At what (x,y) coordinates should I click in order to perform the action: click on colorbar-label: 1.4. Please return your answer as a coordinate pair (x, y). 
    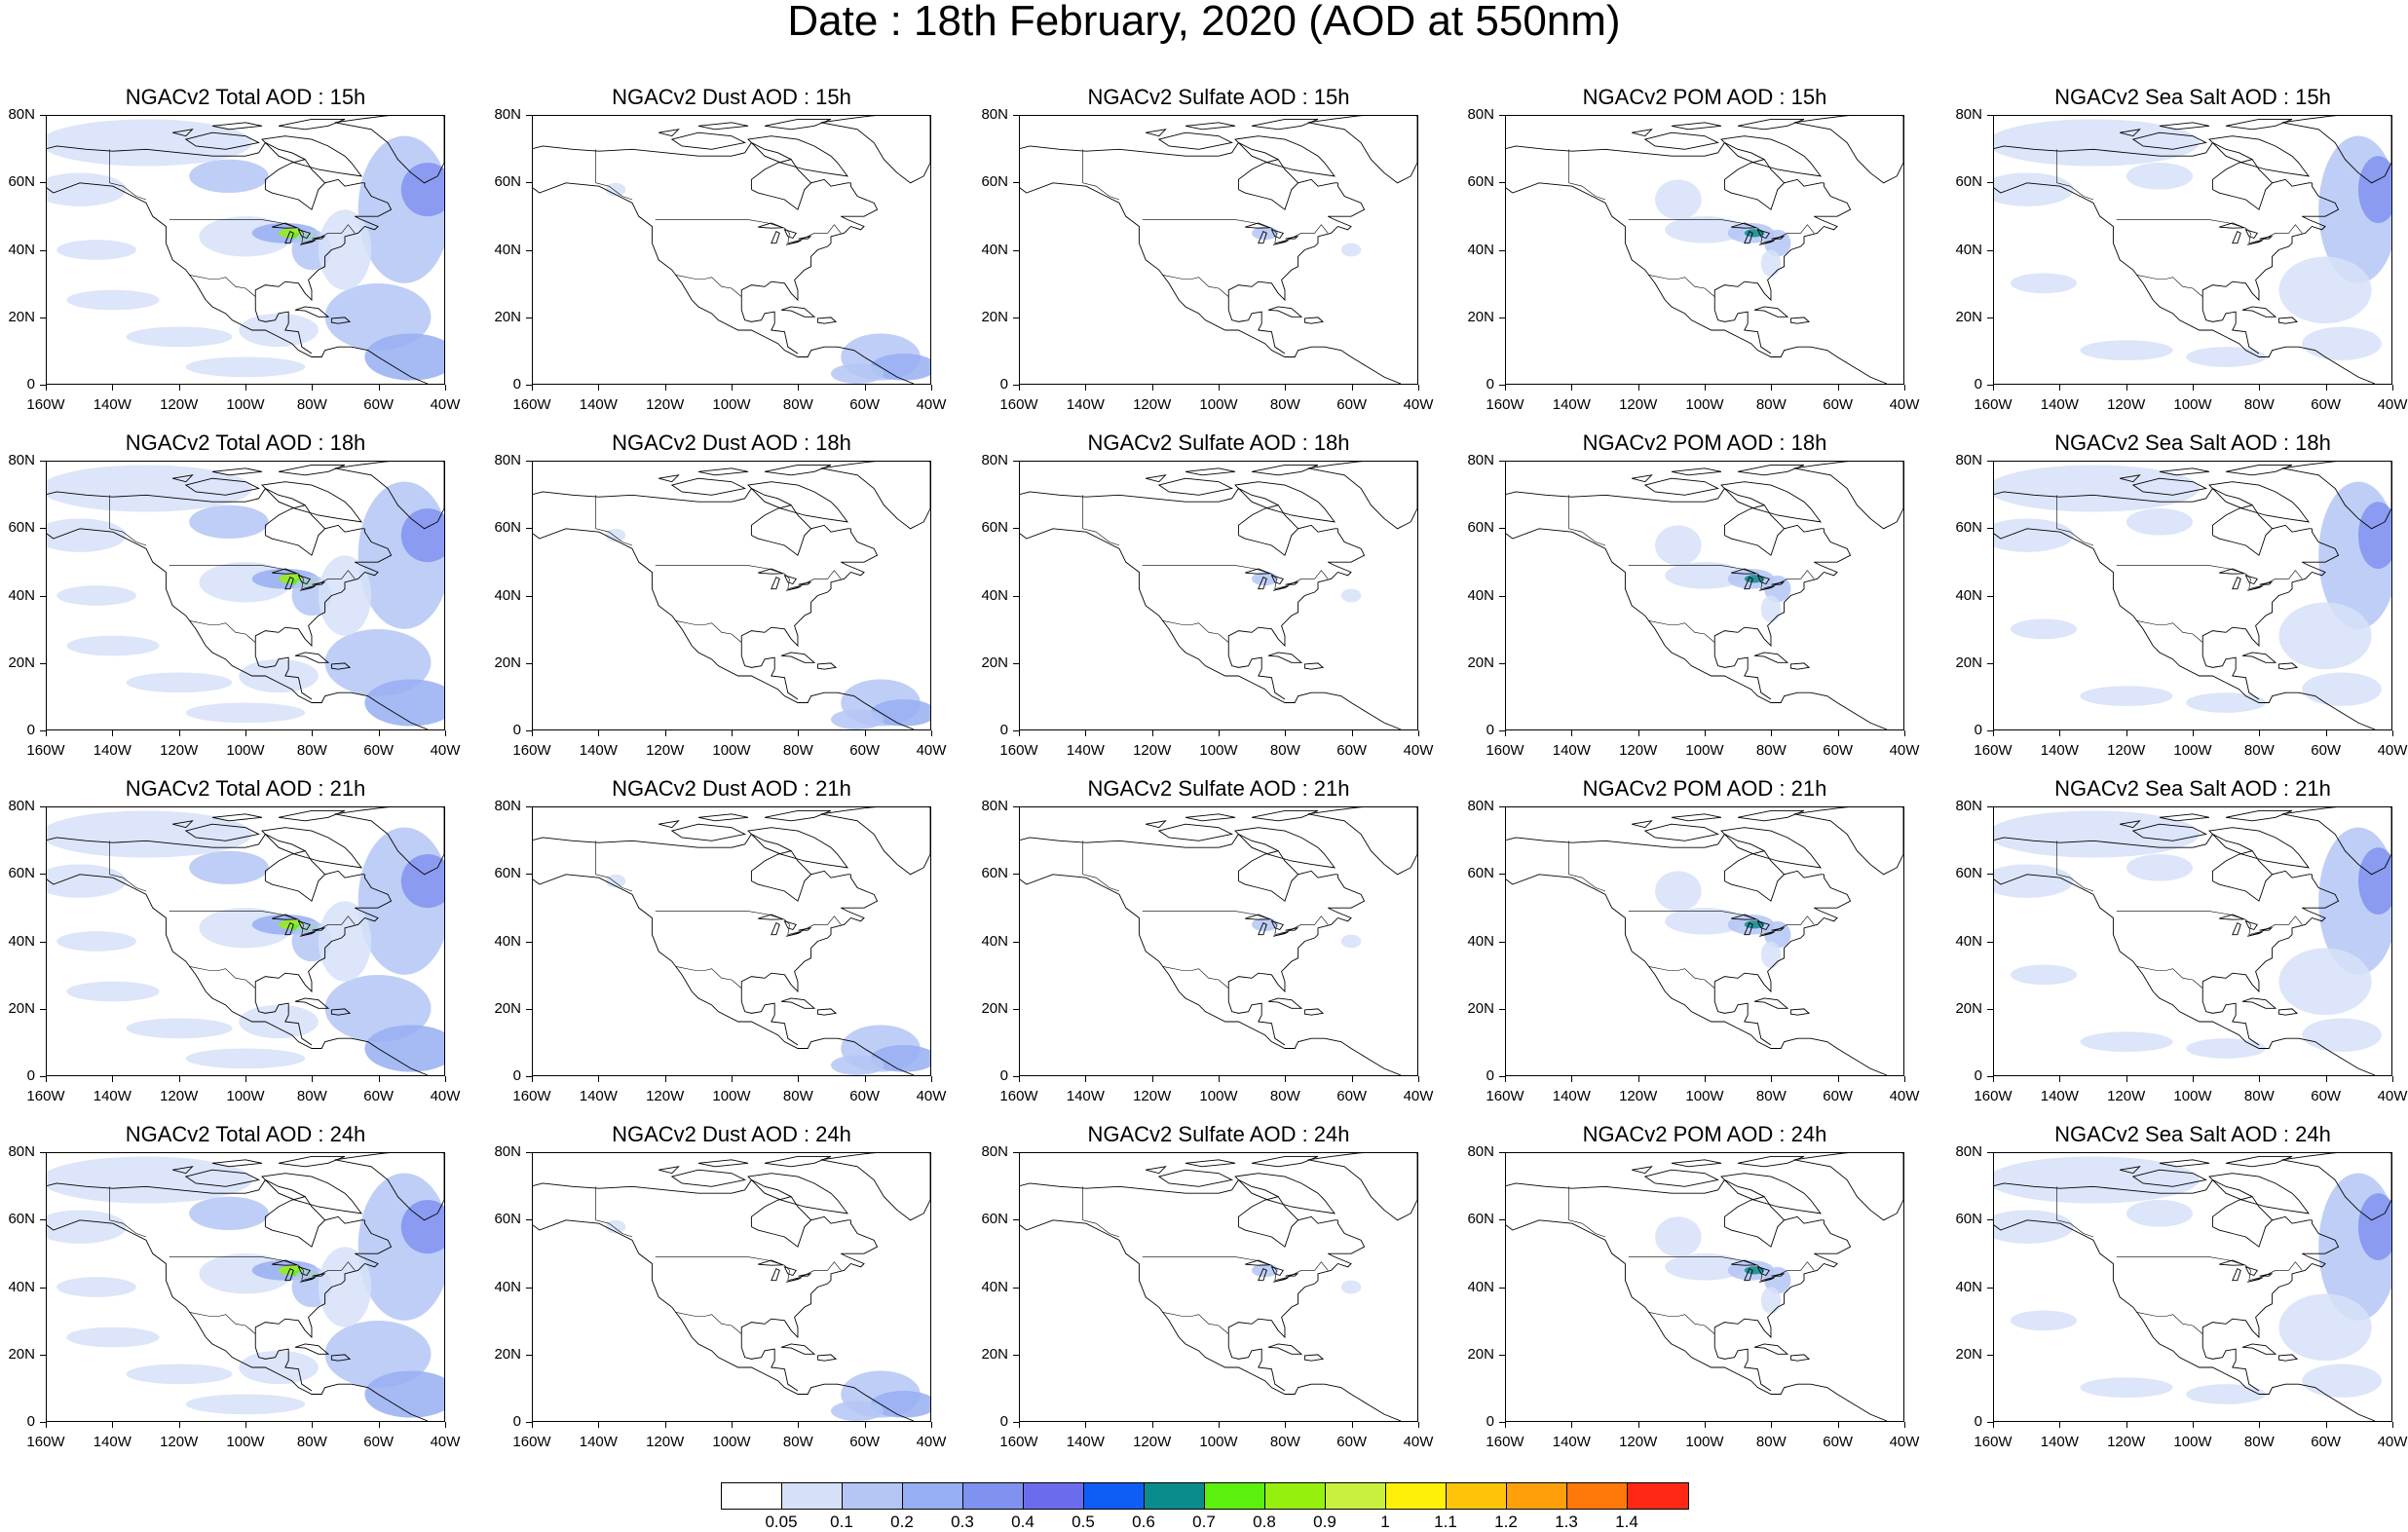
    Looking at the image, I should click on (1626, 1522).